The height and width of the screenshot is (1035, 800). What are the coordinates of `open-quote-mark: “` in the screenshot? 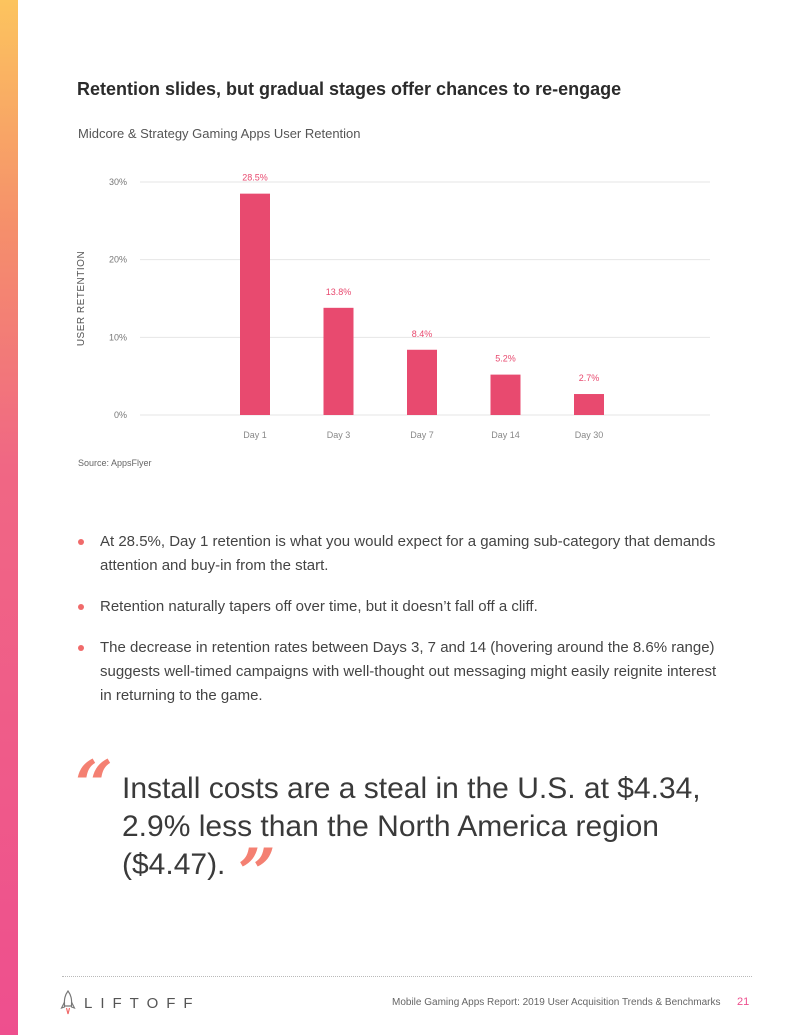 It's located at (94, 785).